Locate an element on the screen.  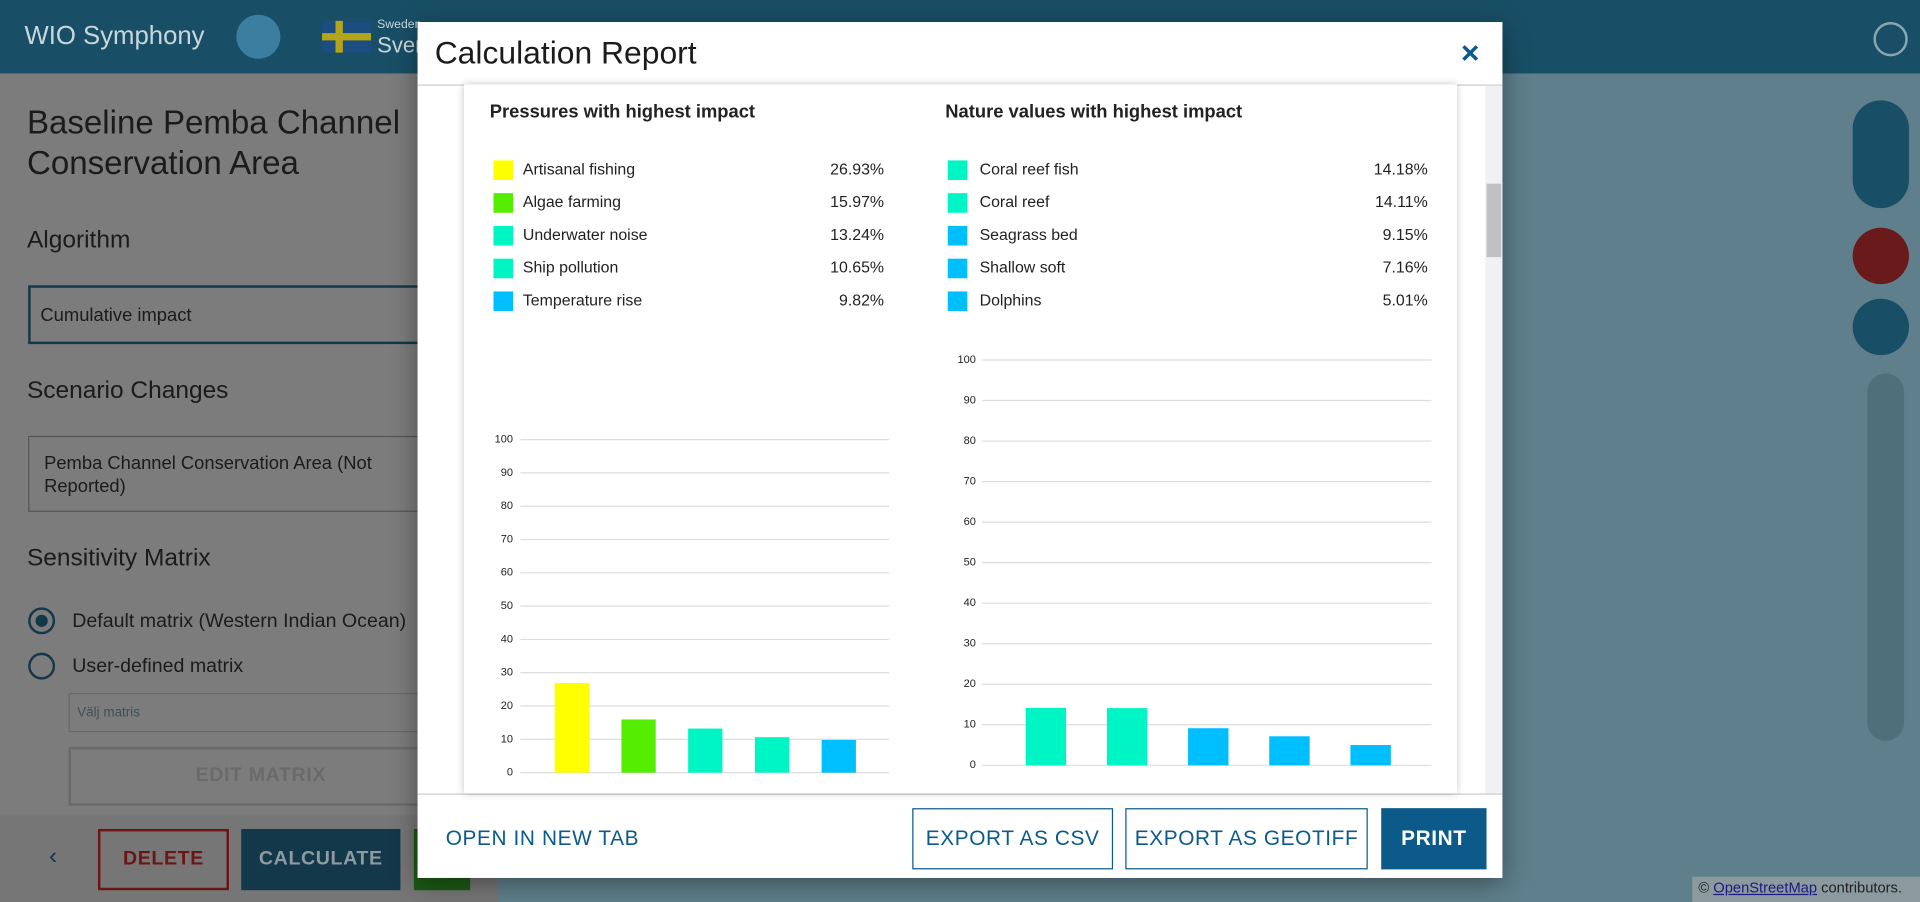
input: Välj matris is located at coordinates (252, 713).